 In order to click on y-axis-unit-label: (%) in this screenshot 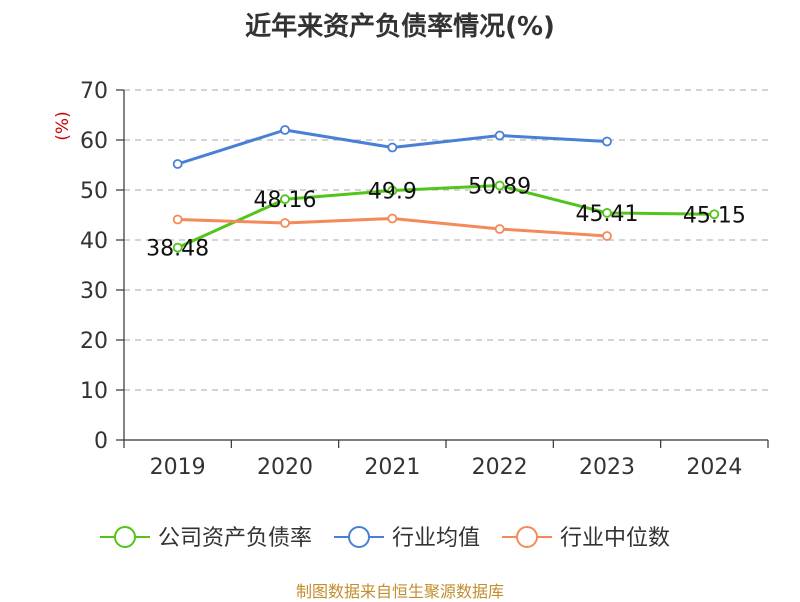, I will do `click(63, 125)`.